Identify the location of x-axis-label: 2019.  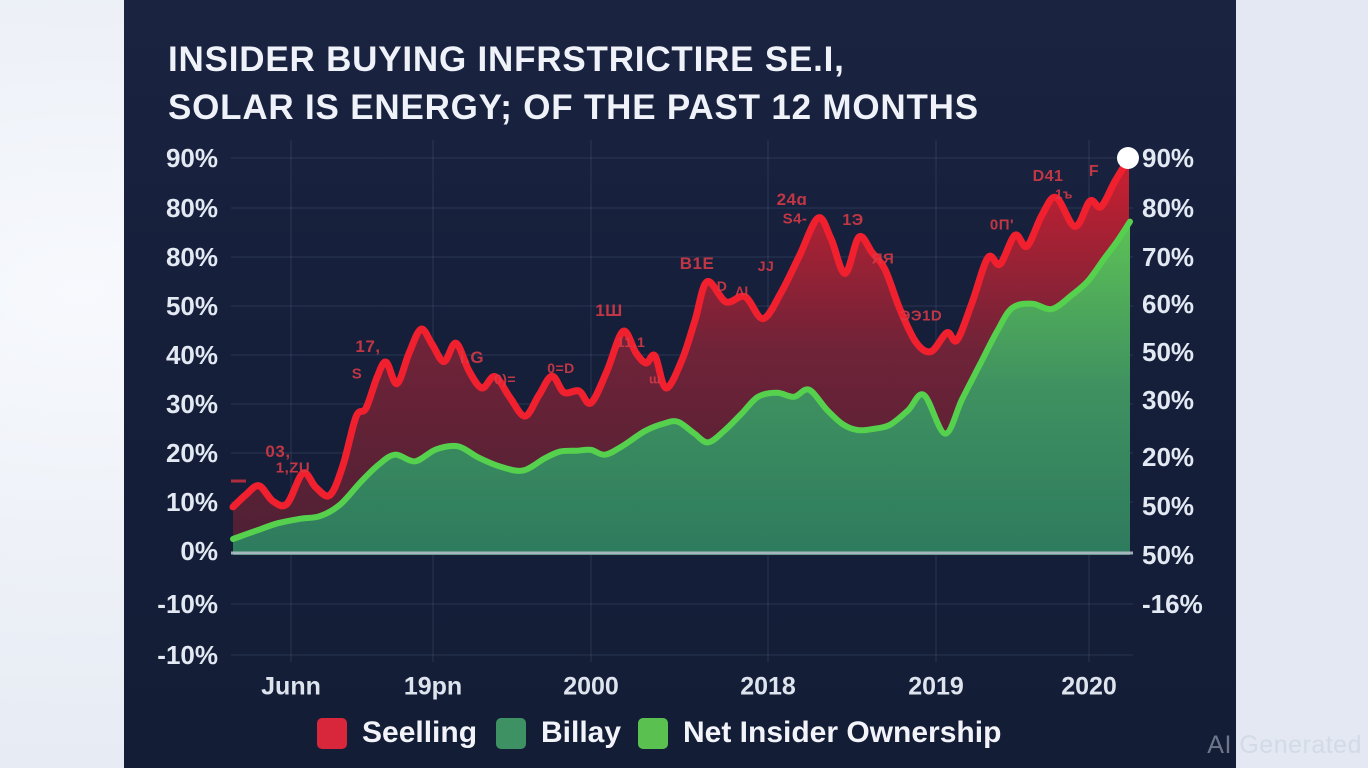
(936, 686).